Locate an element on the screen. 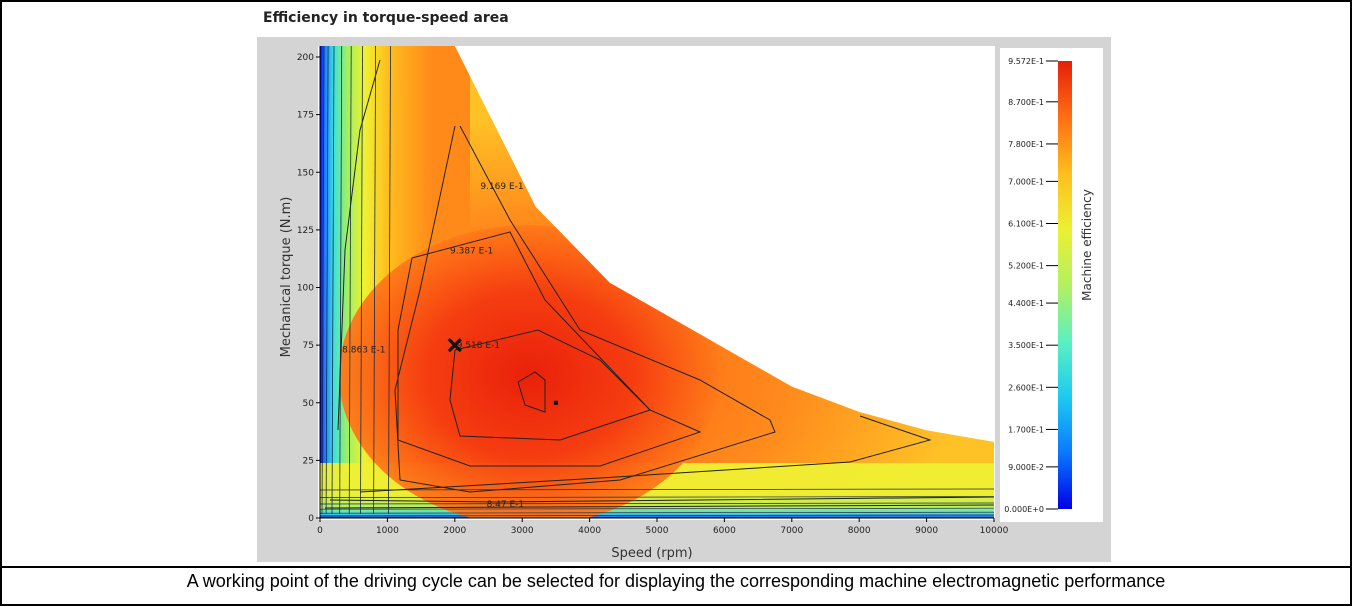  colorbar-label: Machine efficiency is located at coordinates (1087, 245).